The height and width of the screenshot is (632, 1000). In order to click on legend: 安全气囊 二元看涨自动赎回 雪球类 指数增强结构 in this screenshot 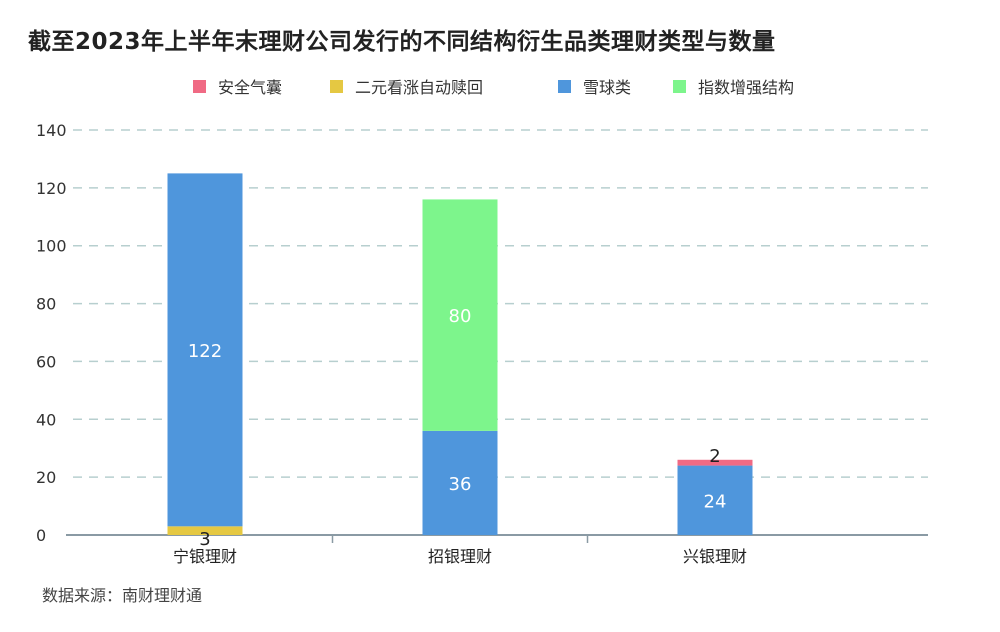, I will do `click(500, 87)`.